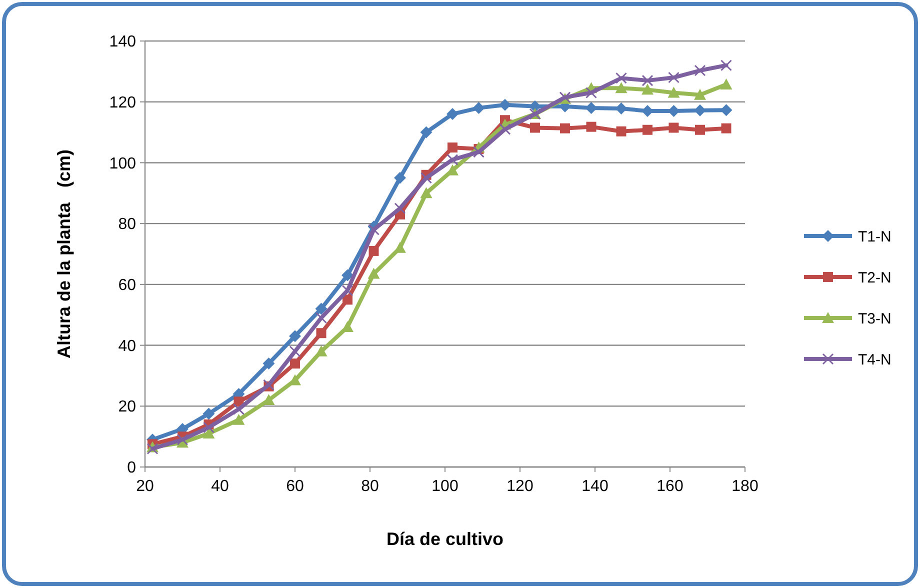  I want to click on y-tick-label: 140, so click(122, 42).